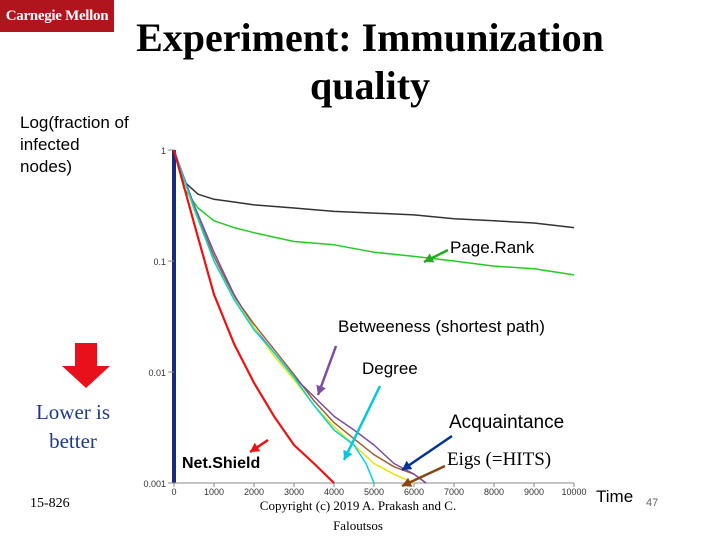  Describe the element at coordinates (74, 122) in the screenshot. I see `y-axis-label-line-1: Log(fraction of` at that location.